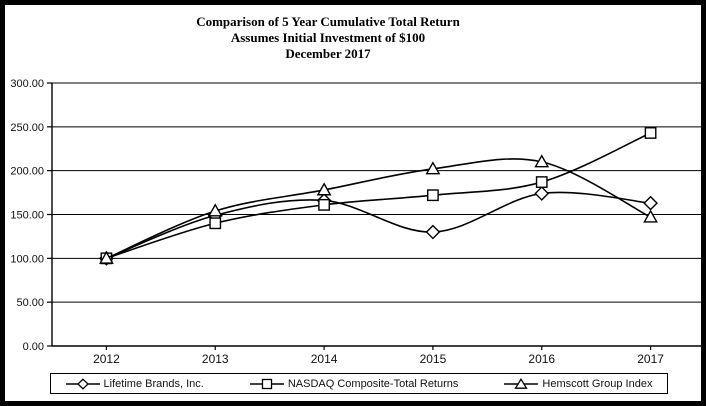 The height and width of the screenshot is (406, 706). I want to click on chart-title-line2: Assumes Initial Investment of $100, so click(328, 37).